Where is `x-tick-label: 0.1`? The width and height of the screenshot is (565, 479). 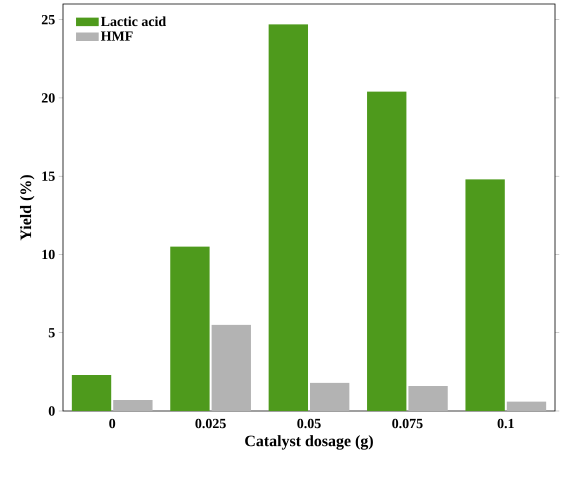 x-tick-label: 0.1 is located at coordinates (506, 423).